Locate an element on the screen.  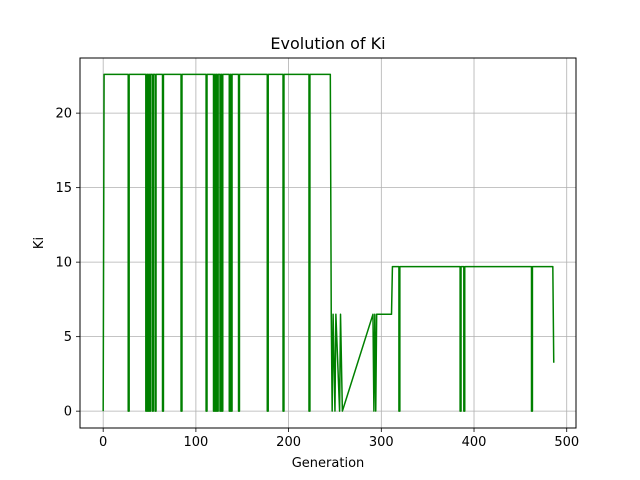
y-tick-label: 10 is located at coordinates (63, 263).